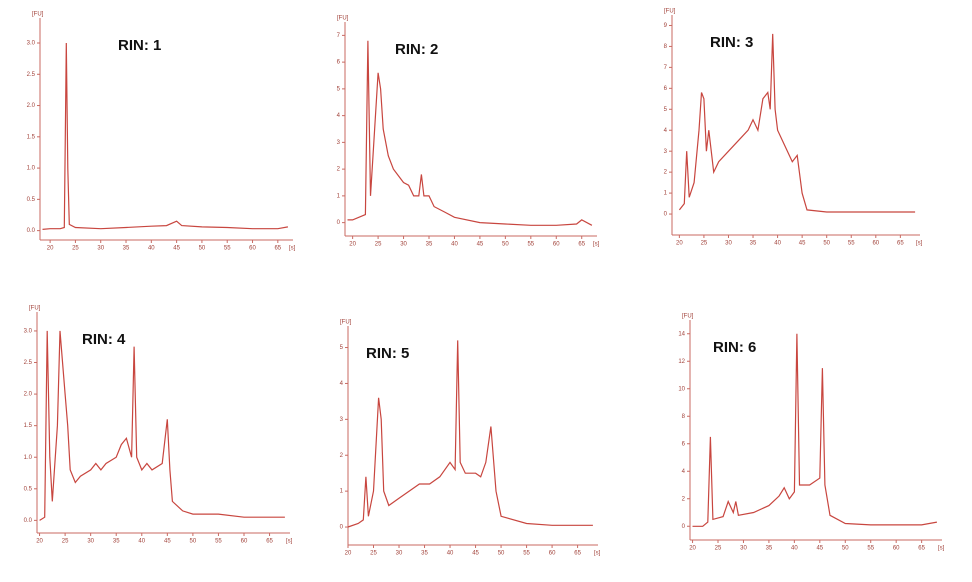 This screenshot has height=582, width=972. Describe the element at coordinates (681, 334) in the screenshot. I see `y-tick-label: 14` at that location.